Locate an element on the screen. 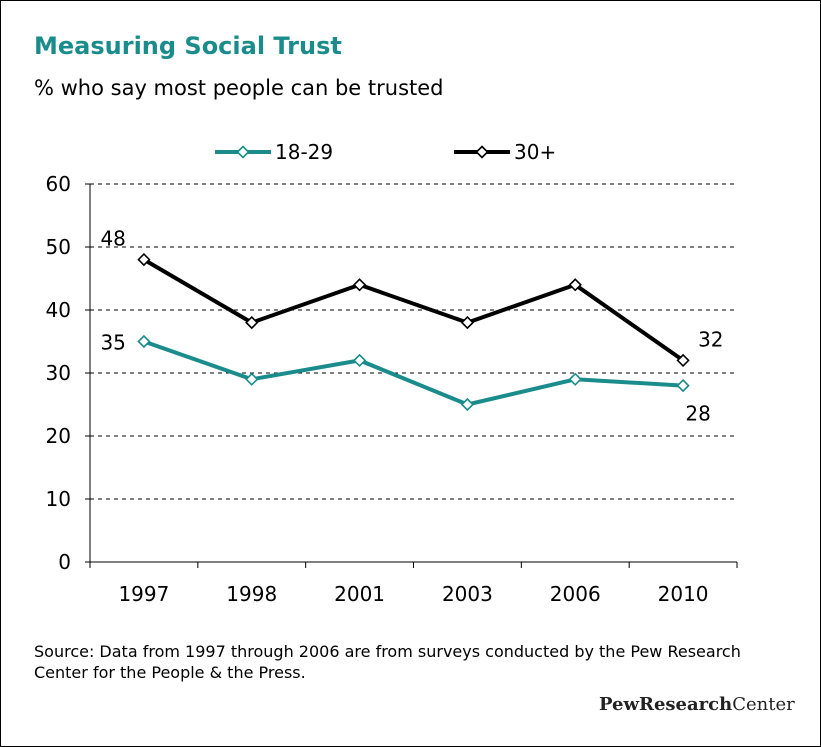 This screenshot has width=821, height=747. point-18-29-2006 is located at coordinates (575, 379).